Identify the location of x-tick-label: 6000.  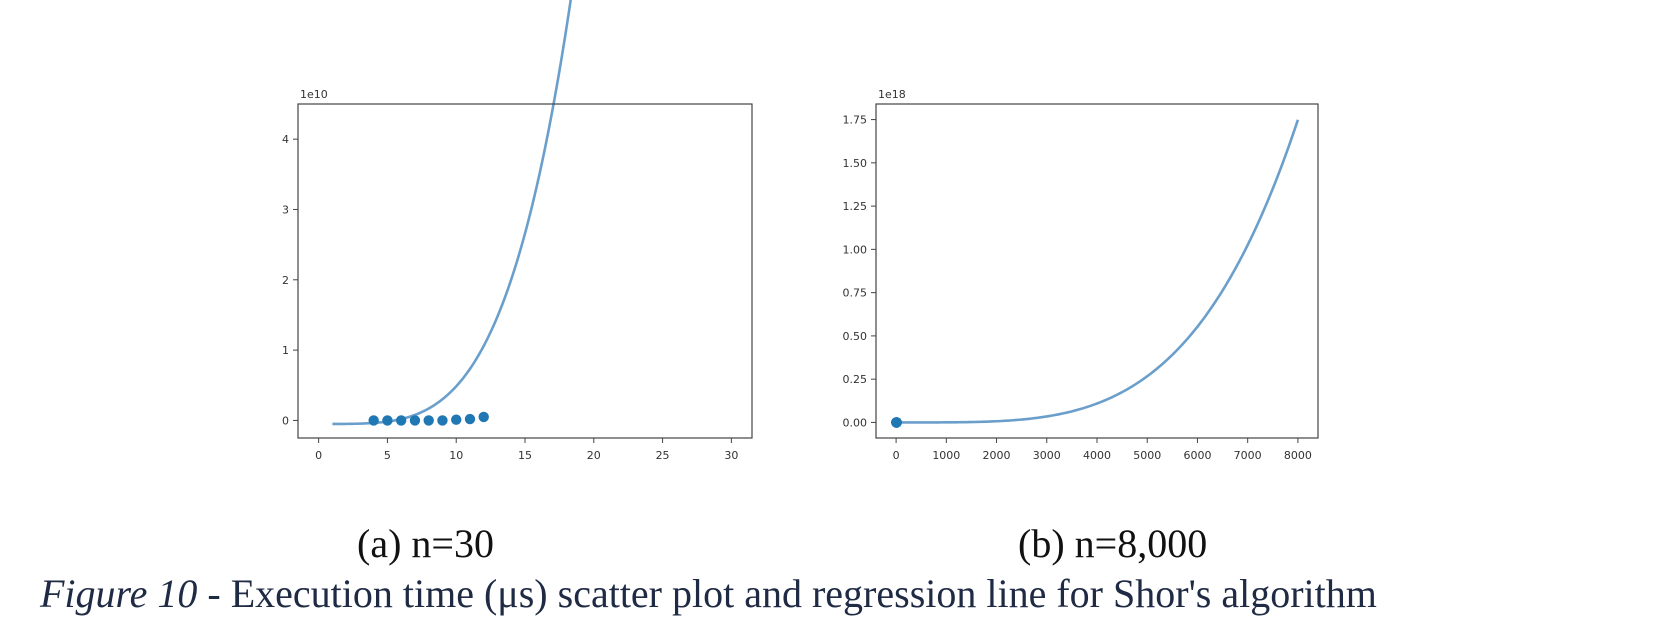
(1197, 455).